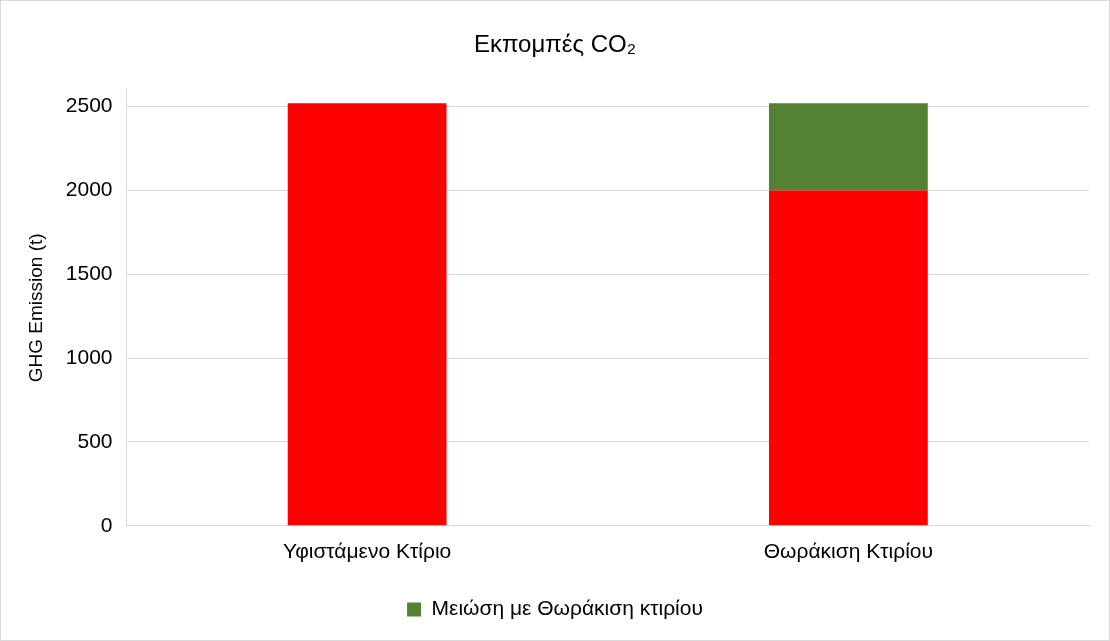  What do you see at coordinates (35, 308) in the screenshot?
I see `y-axis-title: GHG Emission (t)` at bounding box center [35, 308].